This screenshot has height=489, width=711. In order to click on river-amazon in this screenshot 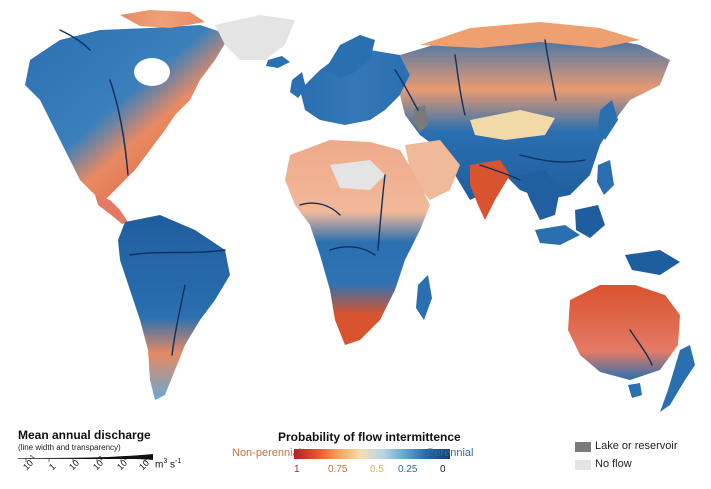, I will do `click(177, 252)`.